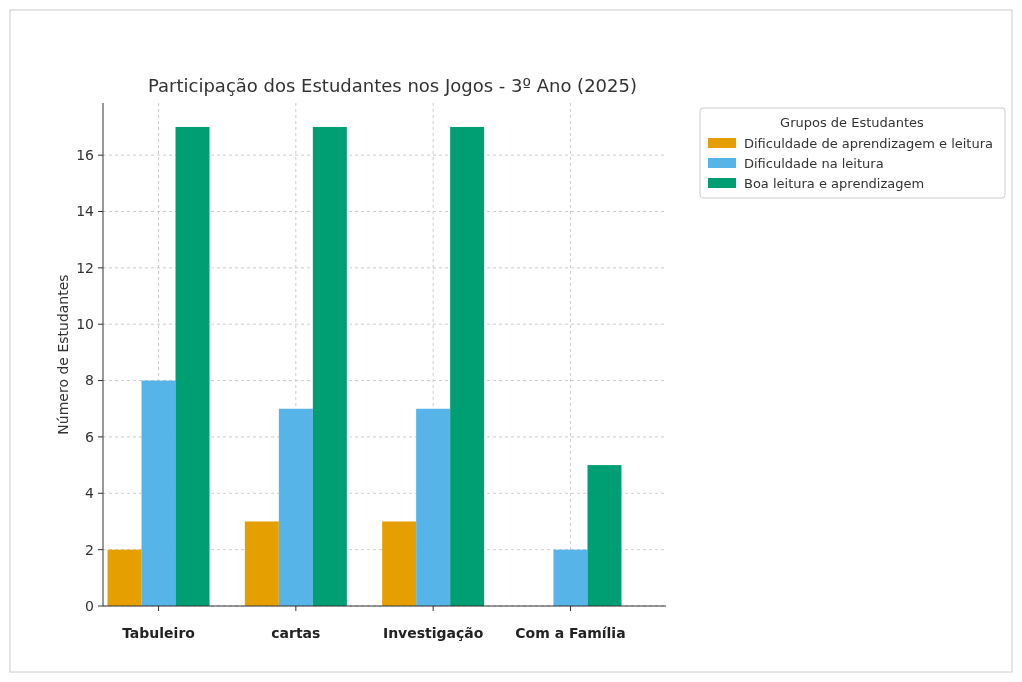  What do you see at coordinates (869, 143) in the screenshot?
I see `legend-label: Dificuldade de aprendizagem e leitura` at bounding box center [869, 143].